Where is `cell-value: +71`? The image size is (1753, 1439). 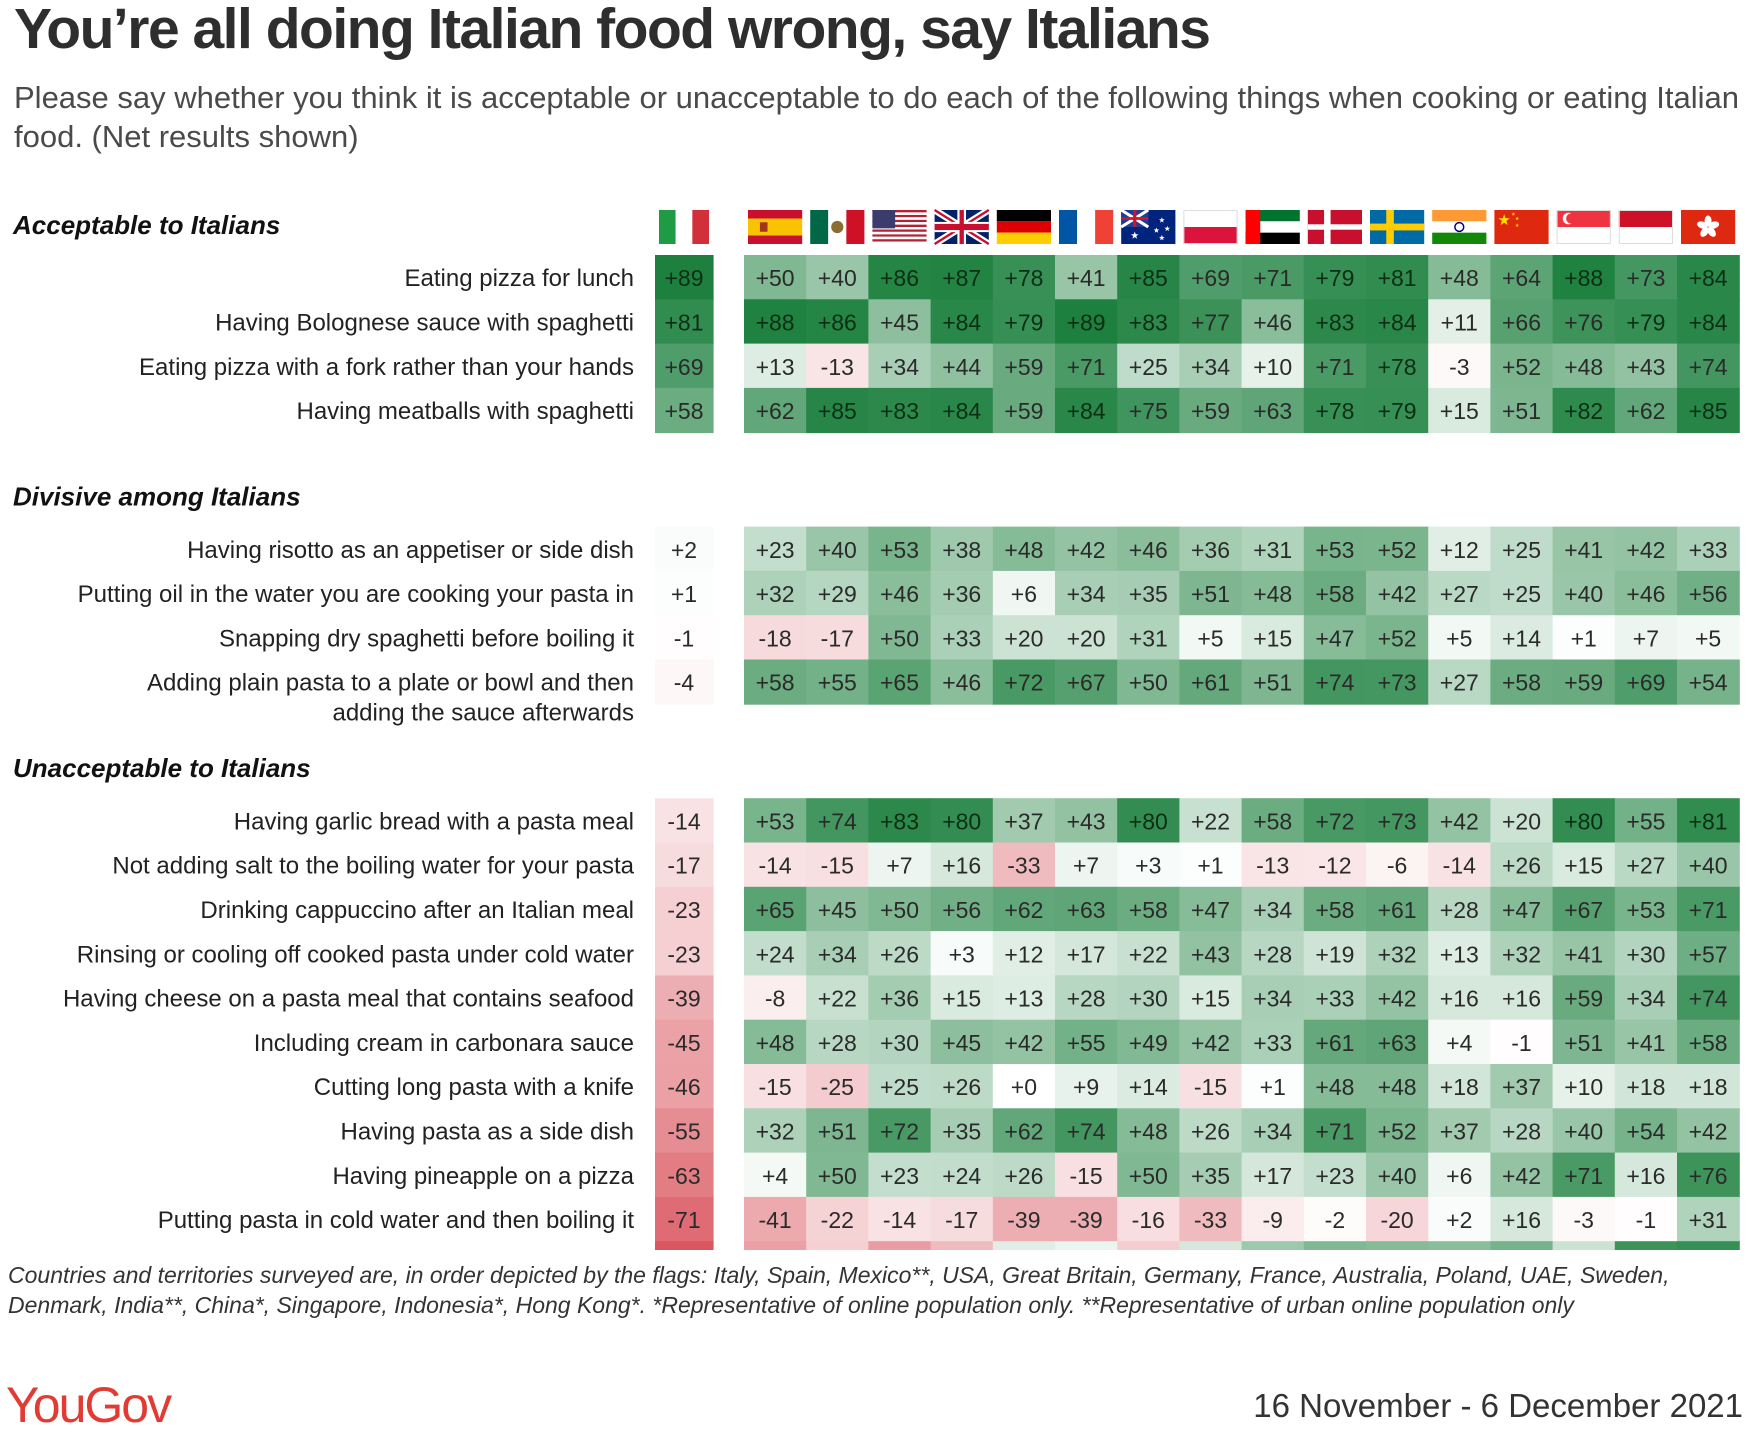 cell-value: +71 is located at coordinates (1583, 1176).